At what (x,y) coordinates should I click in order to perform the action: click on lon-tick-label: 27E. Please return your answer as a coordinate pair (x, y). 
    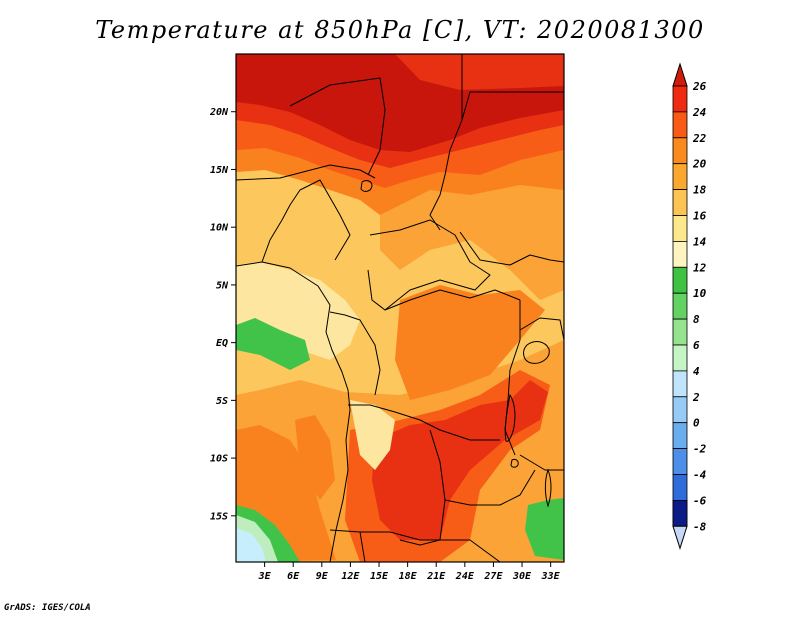
    Looking at the image, I should click on (493, 576).